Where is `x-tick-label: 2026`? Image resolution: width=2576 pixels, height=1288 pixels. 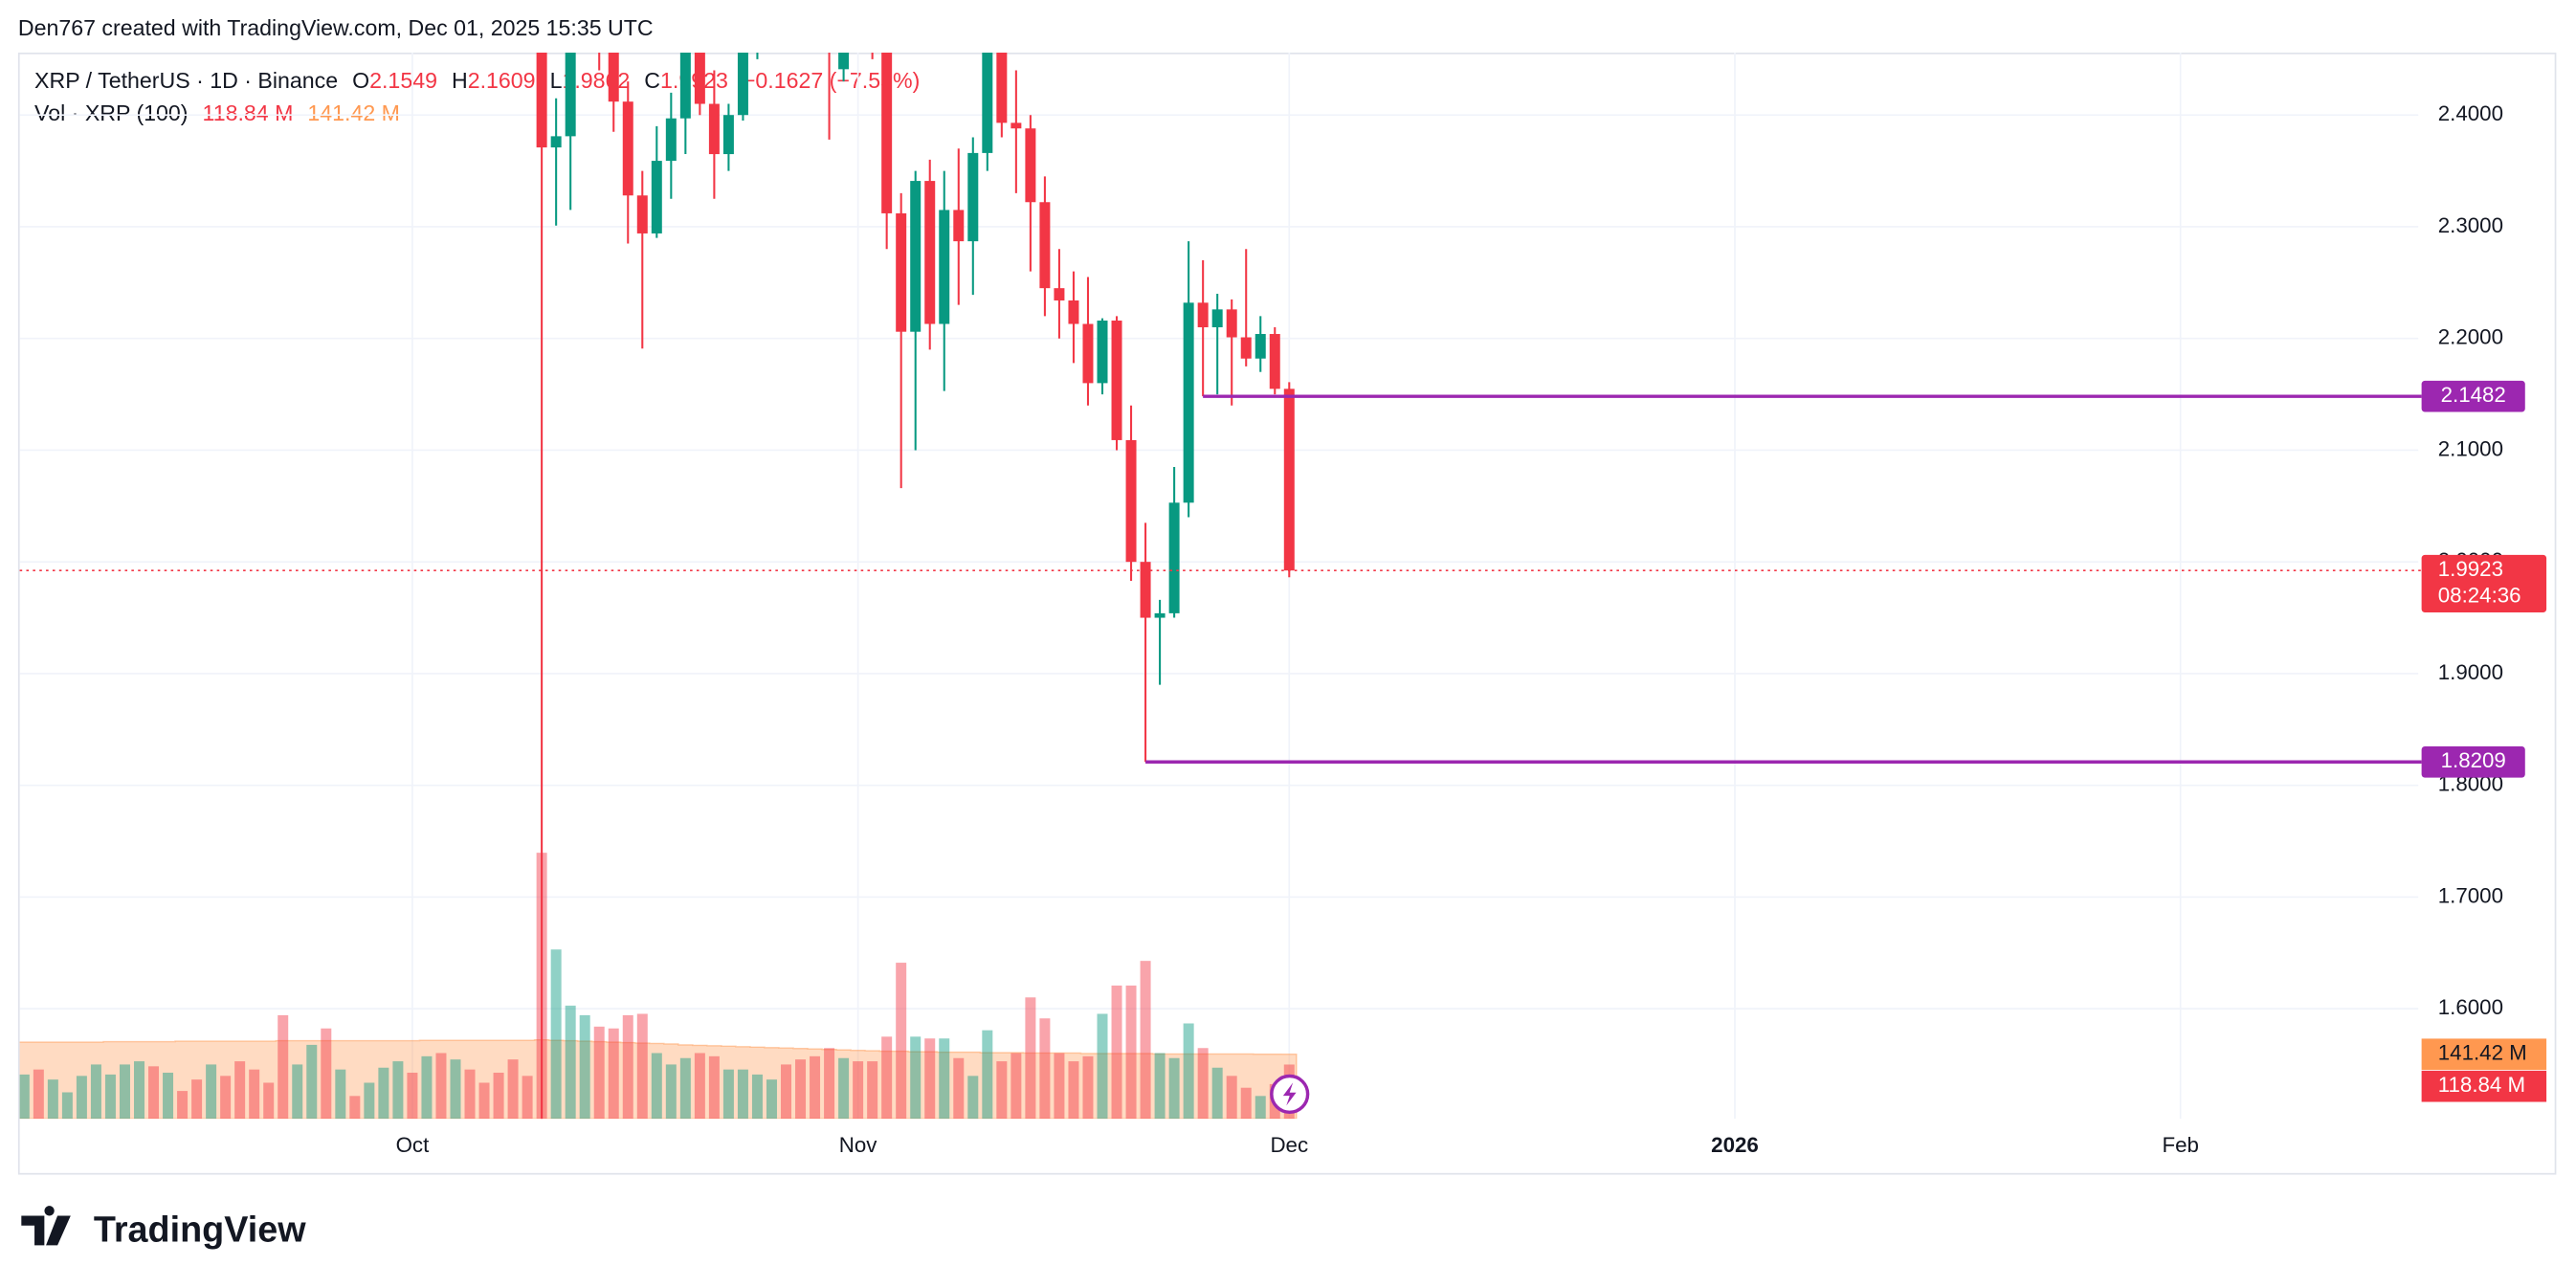
x-tick-label: 2026 is located at coordinates (1735, 1145).